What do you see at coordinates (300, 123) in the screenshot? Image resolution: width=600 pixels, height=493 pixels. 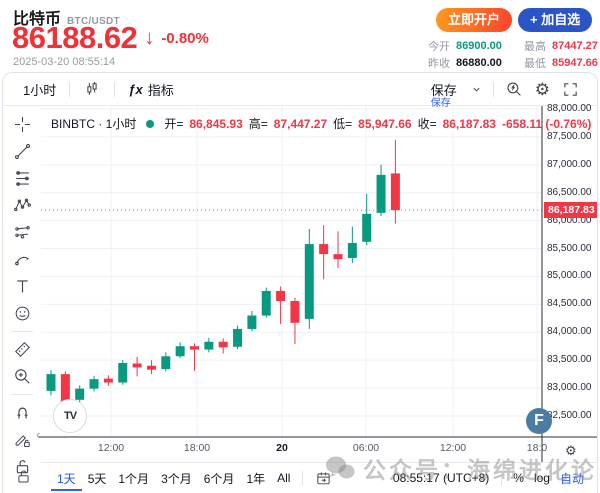 I see `legend-high: 87,447.27` at bounding box center [300, 123].